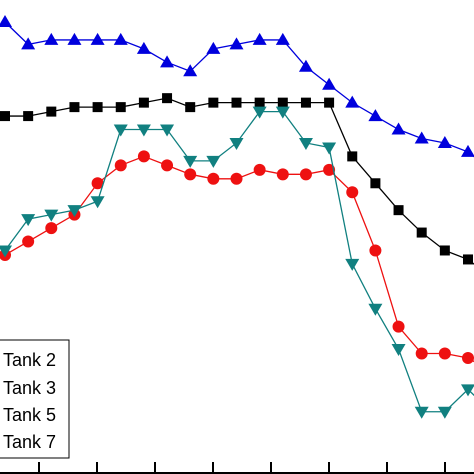 The image size is (474, 474). Describe the element at coordinates (29, 388) in the screenshot. I see `legend-label-1: Tank 3` at that location.